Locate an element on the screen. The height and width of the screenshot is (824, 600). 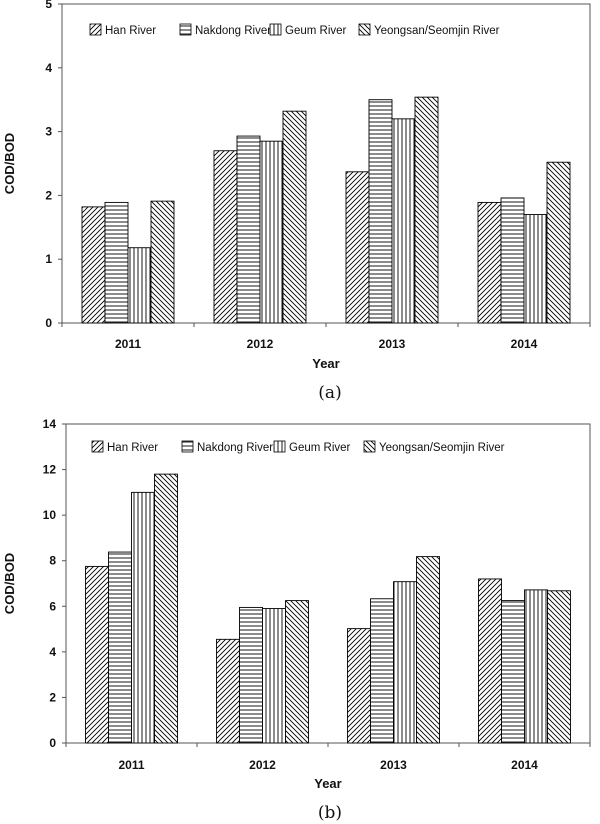
y-tick-label: 14 is located at coordinates (50, 424).